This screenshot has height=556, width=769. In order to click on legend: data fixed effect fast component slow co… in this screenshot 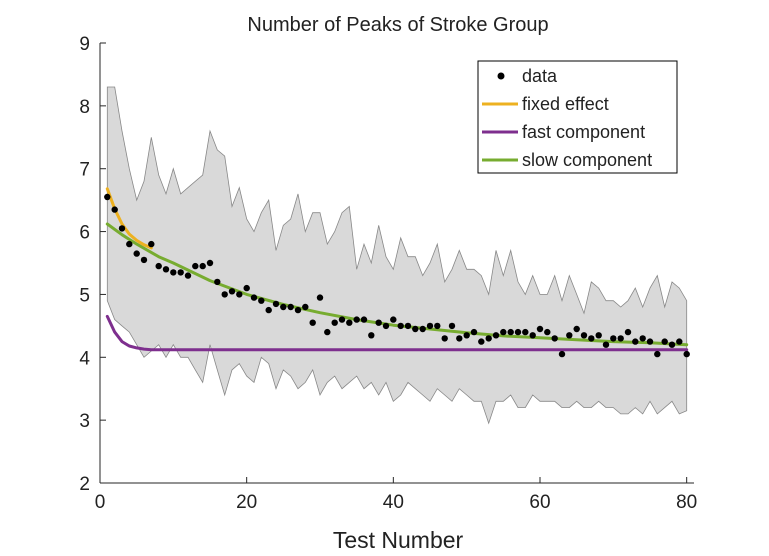, I will do `click(577, 117)`.